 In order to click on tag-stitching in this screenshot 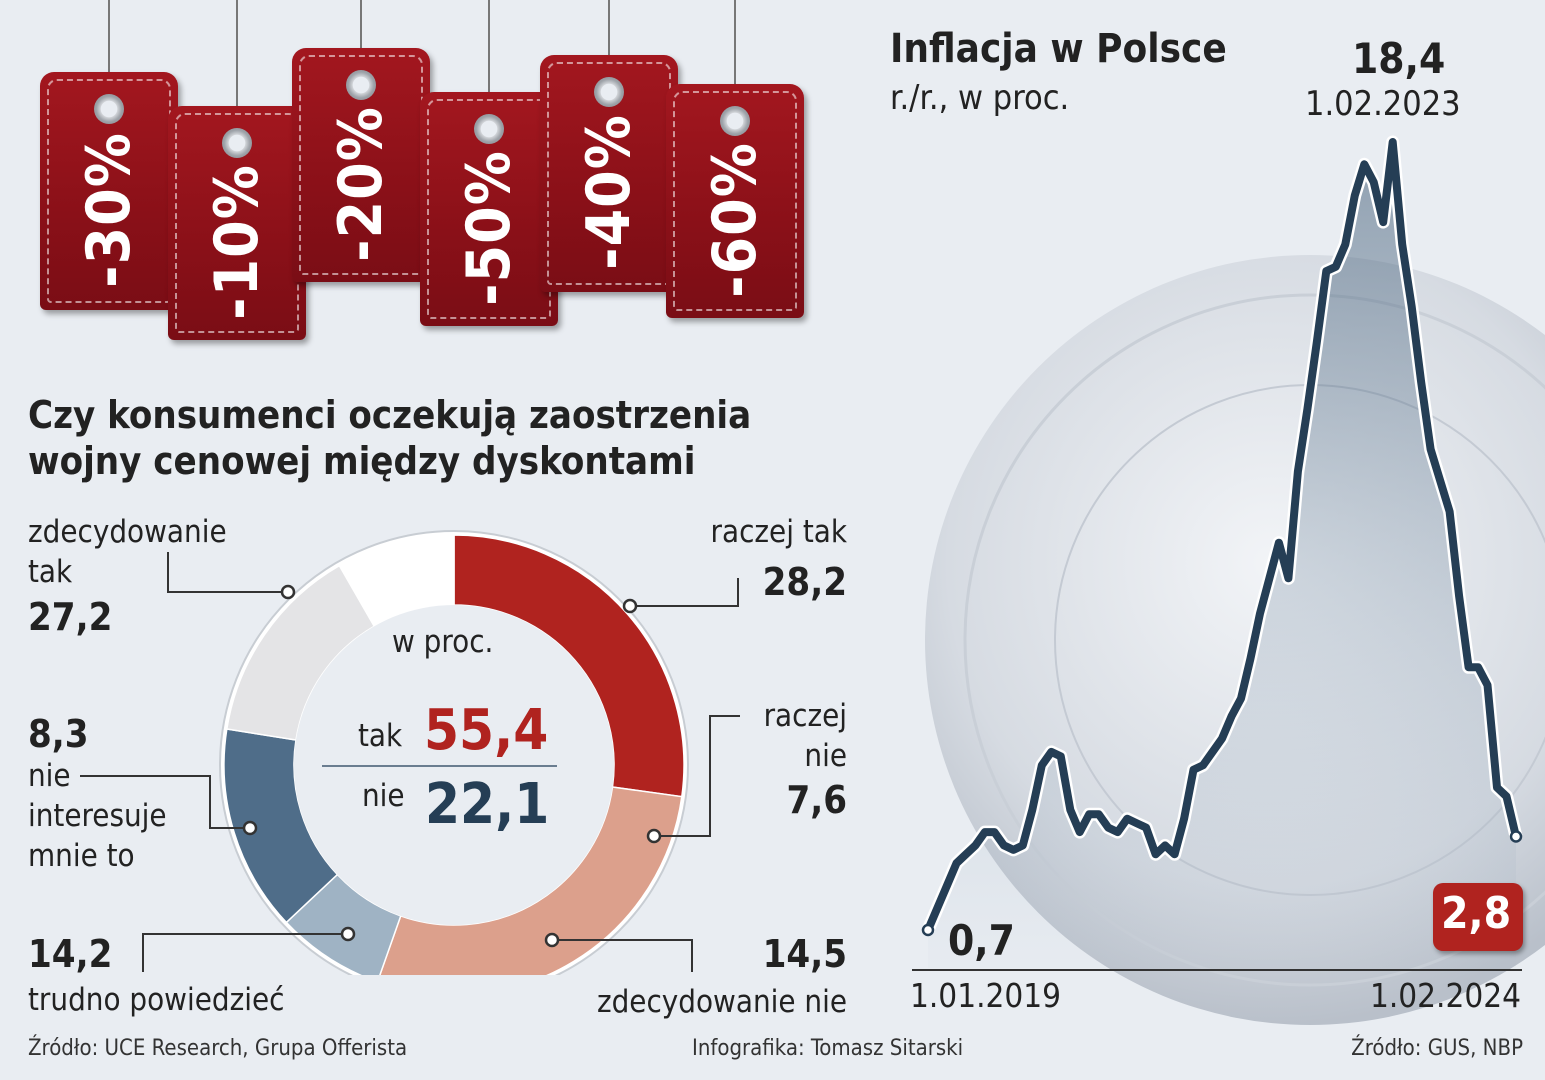, I will do `click(735, 201)`.